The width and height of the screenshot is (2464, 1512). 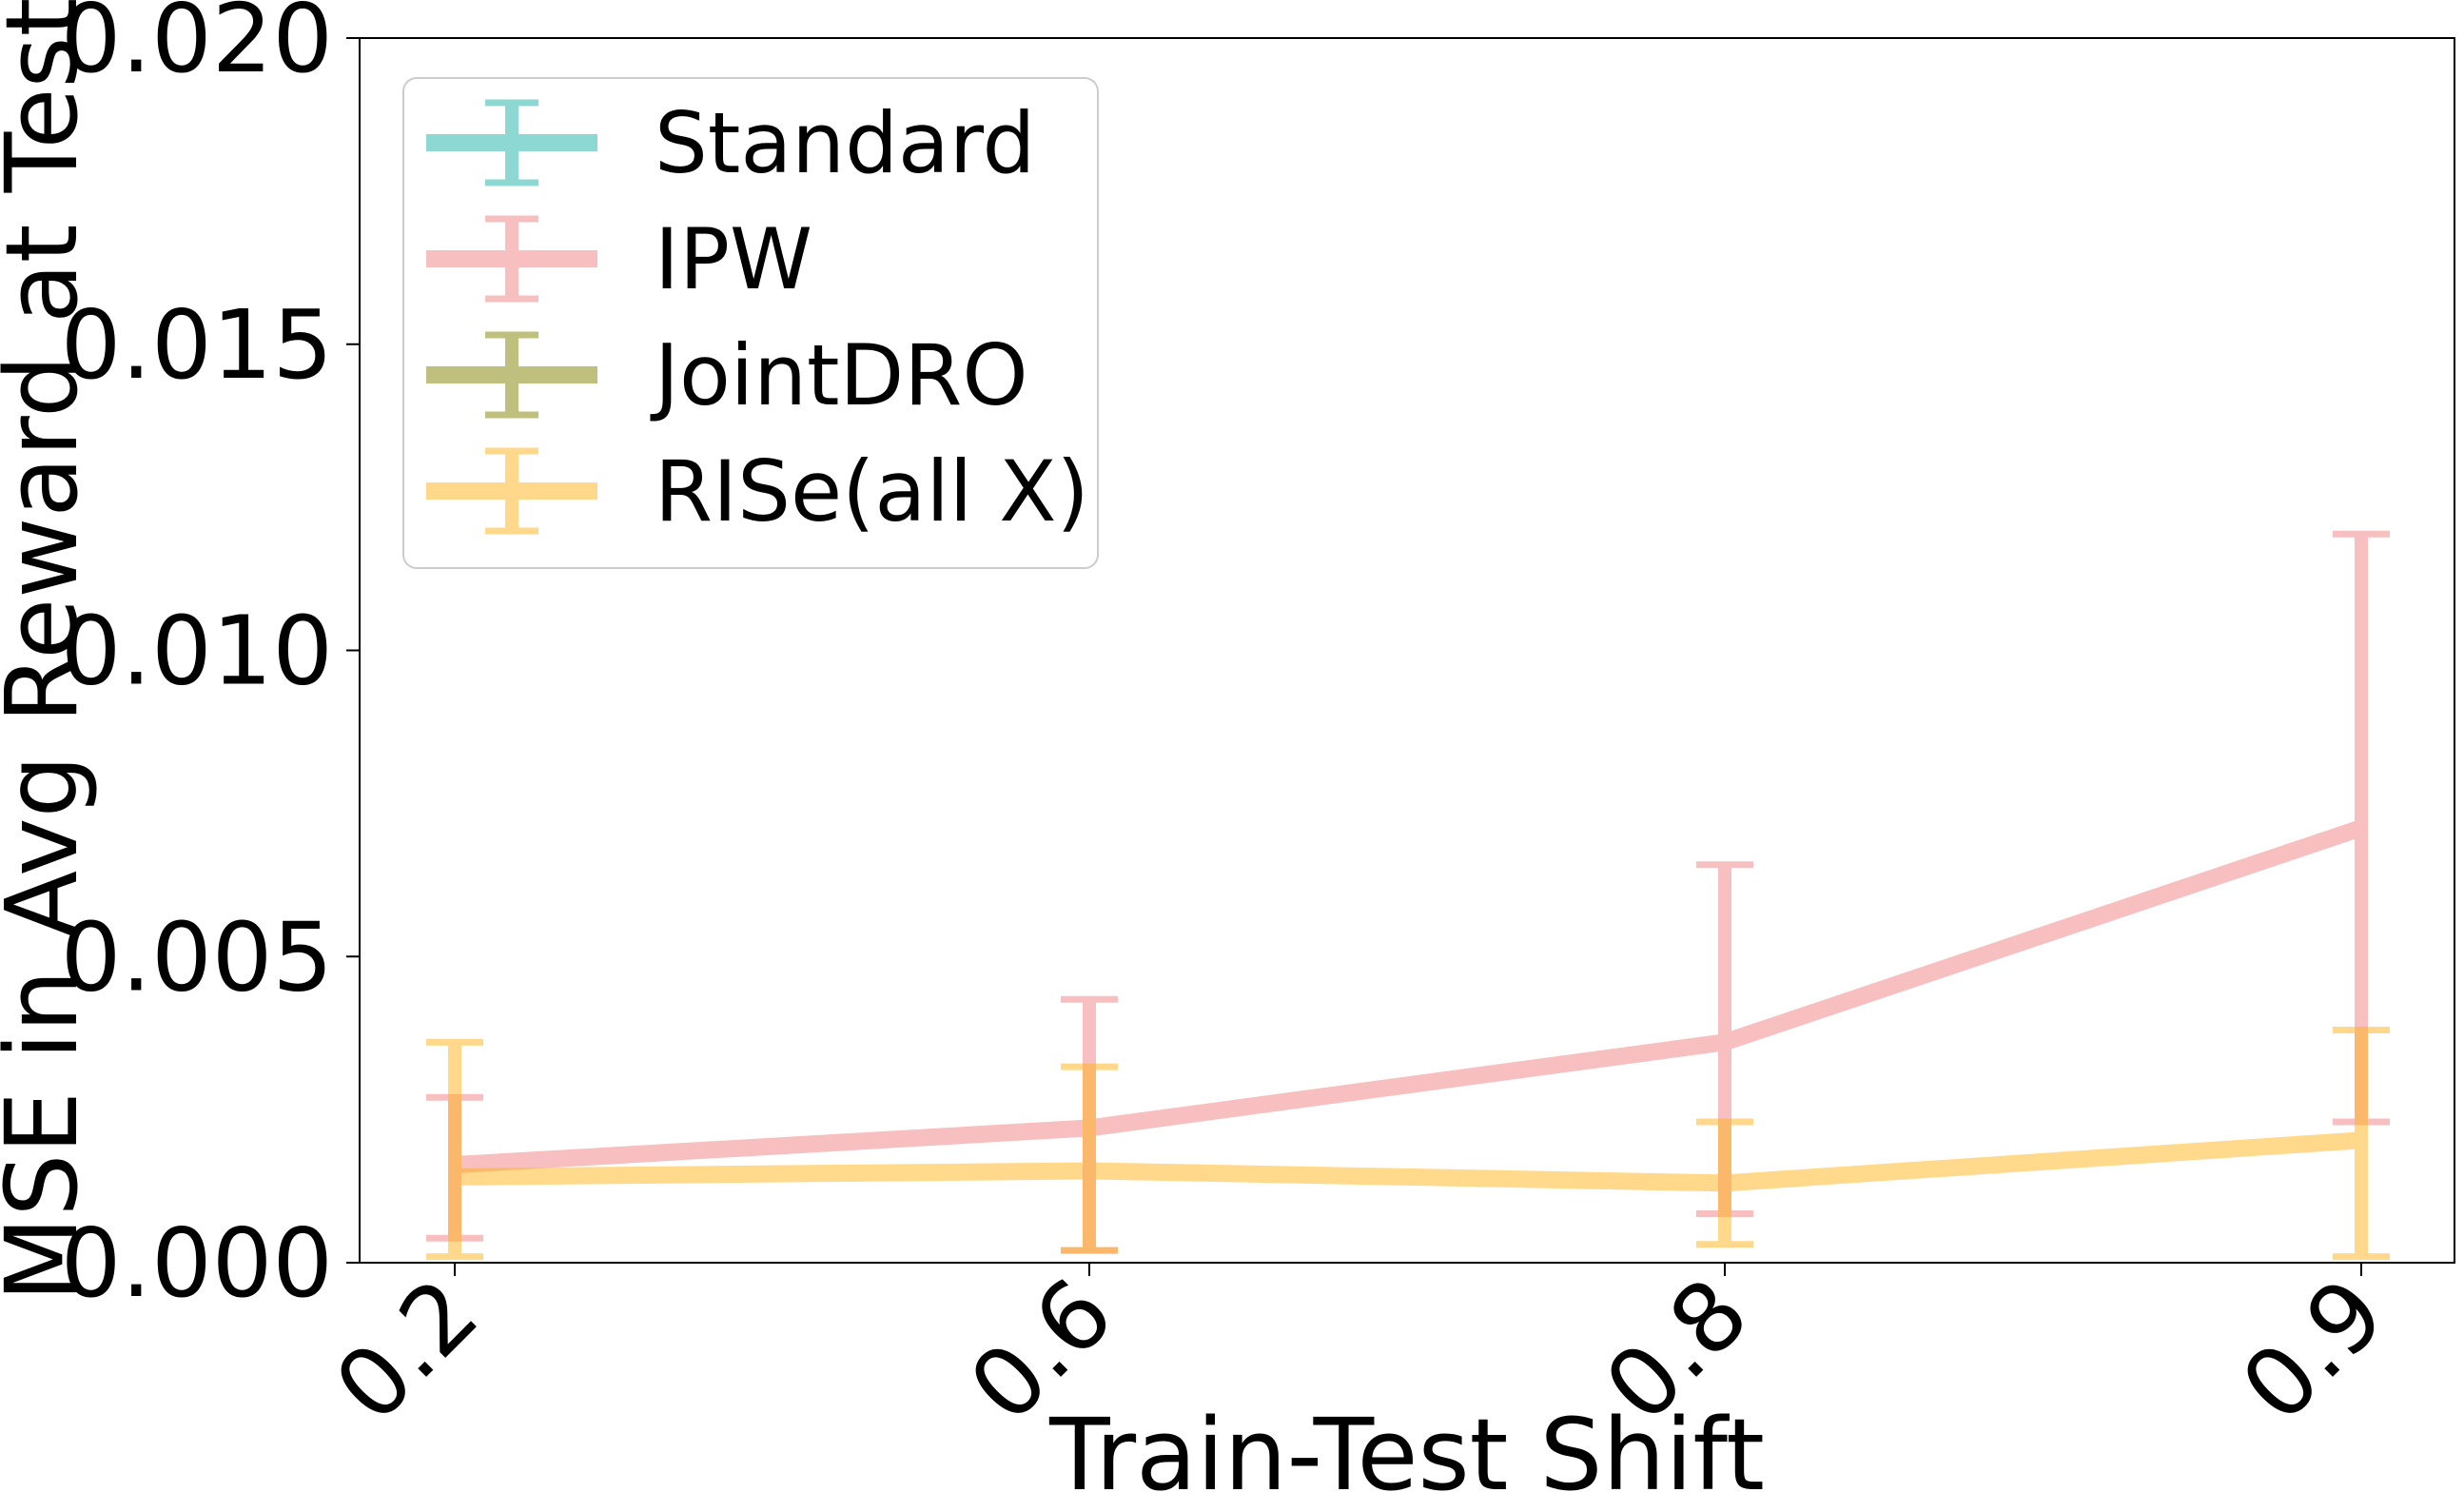 I want to click on y-tick-label: 0.015, so click(x=197, y=345).